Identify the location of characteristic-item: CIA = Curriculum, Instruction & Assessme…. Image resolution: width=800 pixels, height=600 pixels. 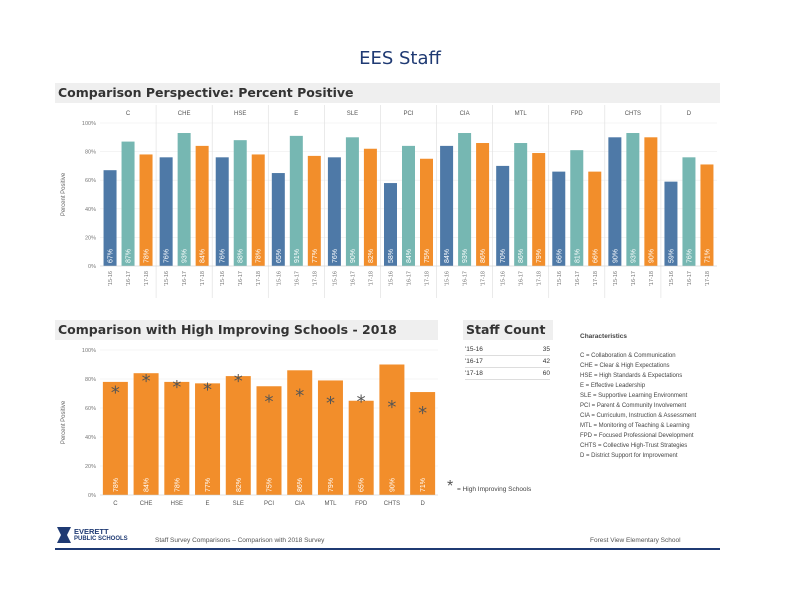
(638, 416).